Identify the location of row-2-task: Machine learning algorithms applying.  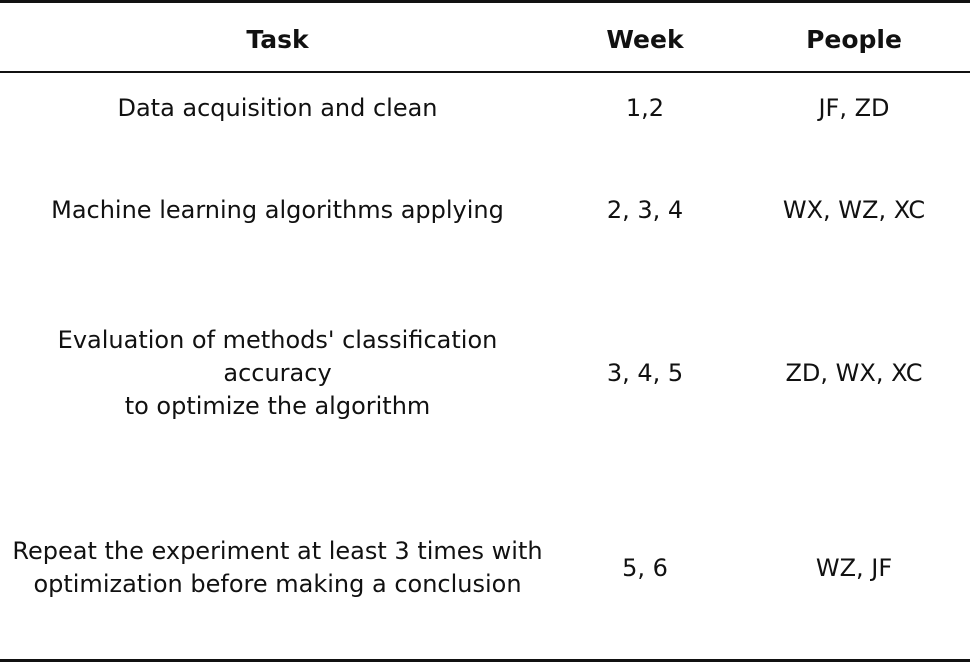
(277, 209).